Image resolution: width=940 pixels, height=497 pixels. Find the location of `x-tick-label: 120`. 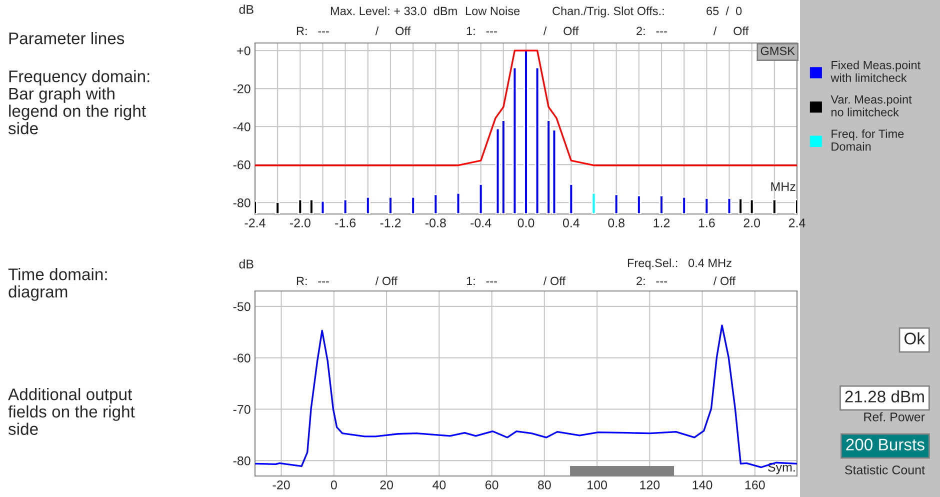

x-tick-label: 120 is located at coordinates (650, 485).